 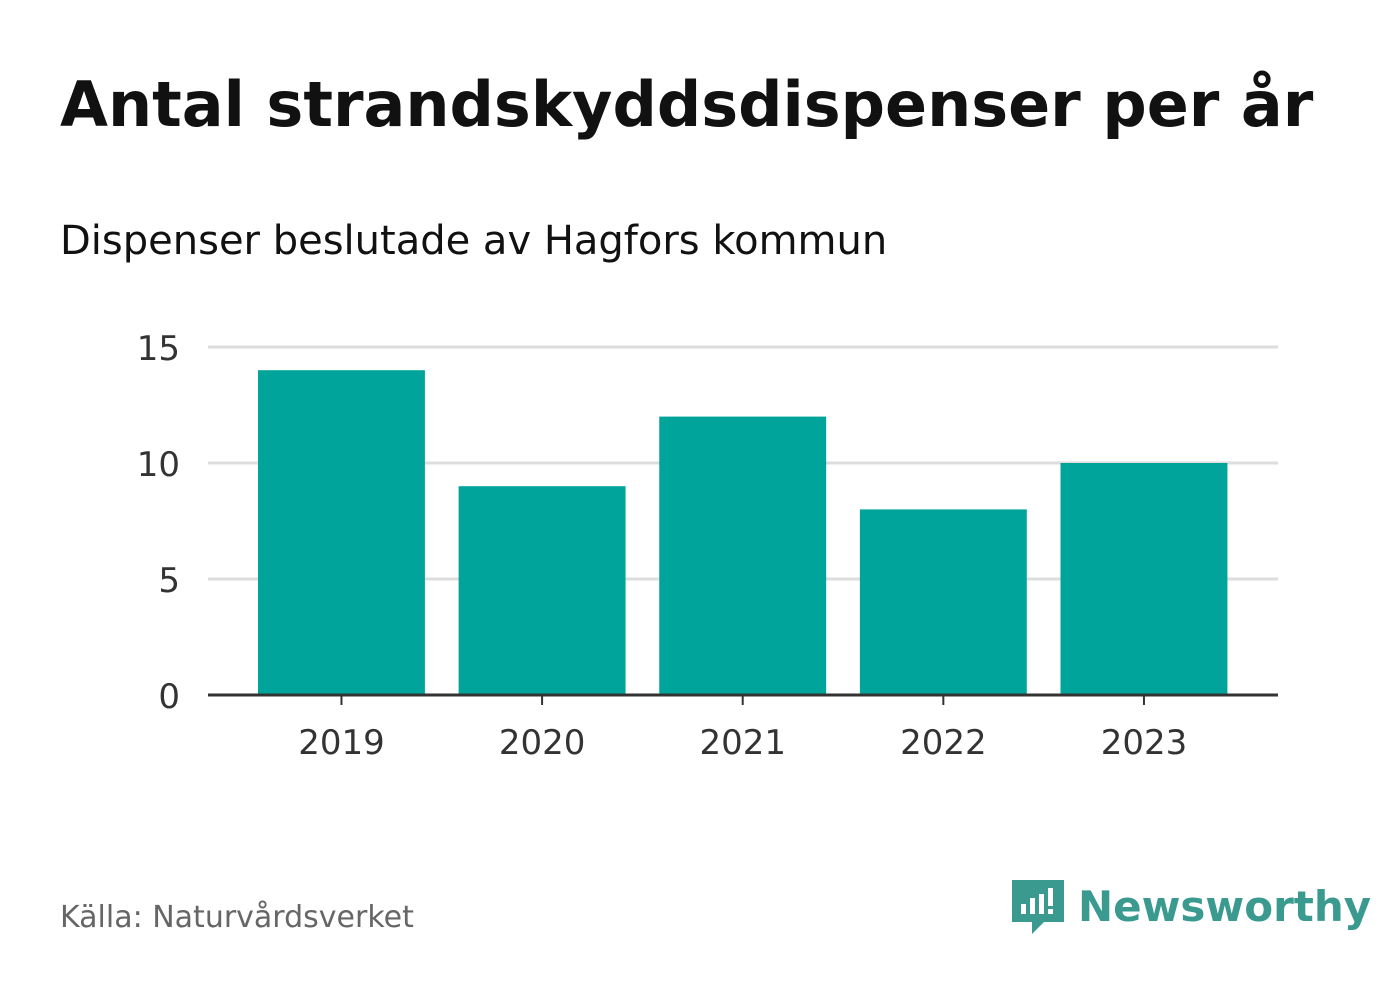 I want to click on brand-logo: Newsworthy, so click(x=1190, y=906).